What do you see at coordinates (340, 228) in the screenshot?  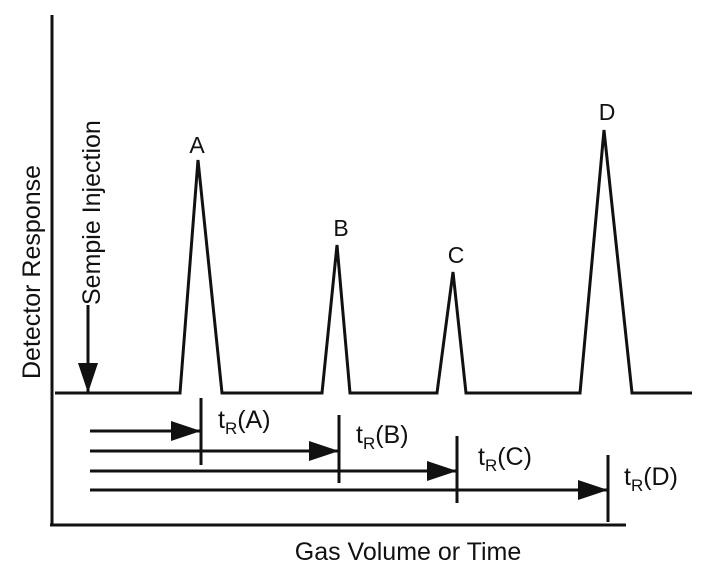 I see `peak-label: B` at bounding box center [340, 228].